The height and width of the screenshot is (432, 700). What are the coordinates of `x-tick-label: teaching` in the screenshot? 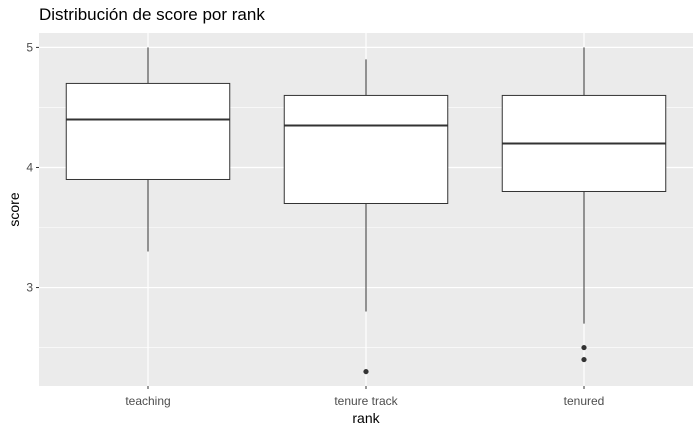 It's located at (147, 401).